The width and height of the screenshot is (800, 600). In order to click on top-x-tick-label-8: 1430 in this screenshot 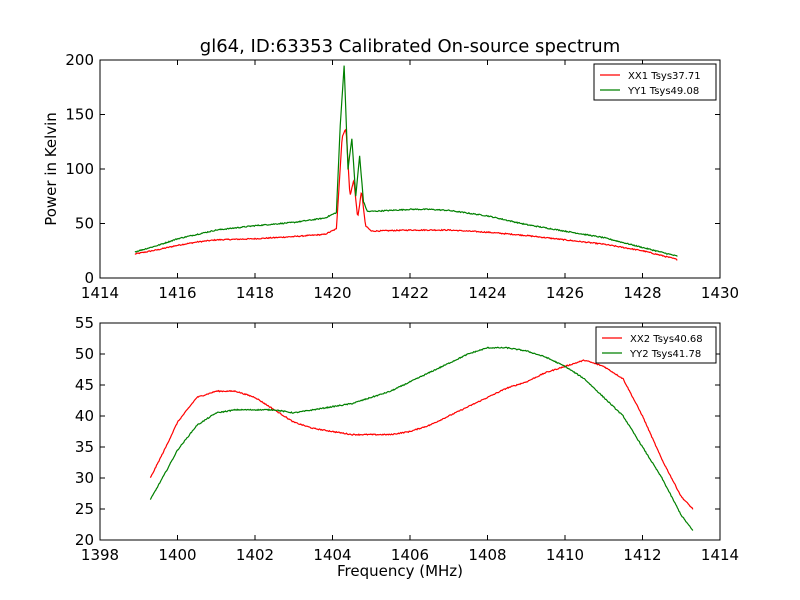, I will do `click(720, 293)`.